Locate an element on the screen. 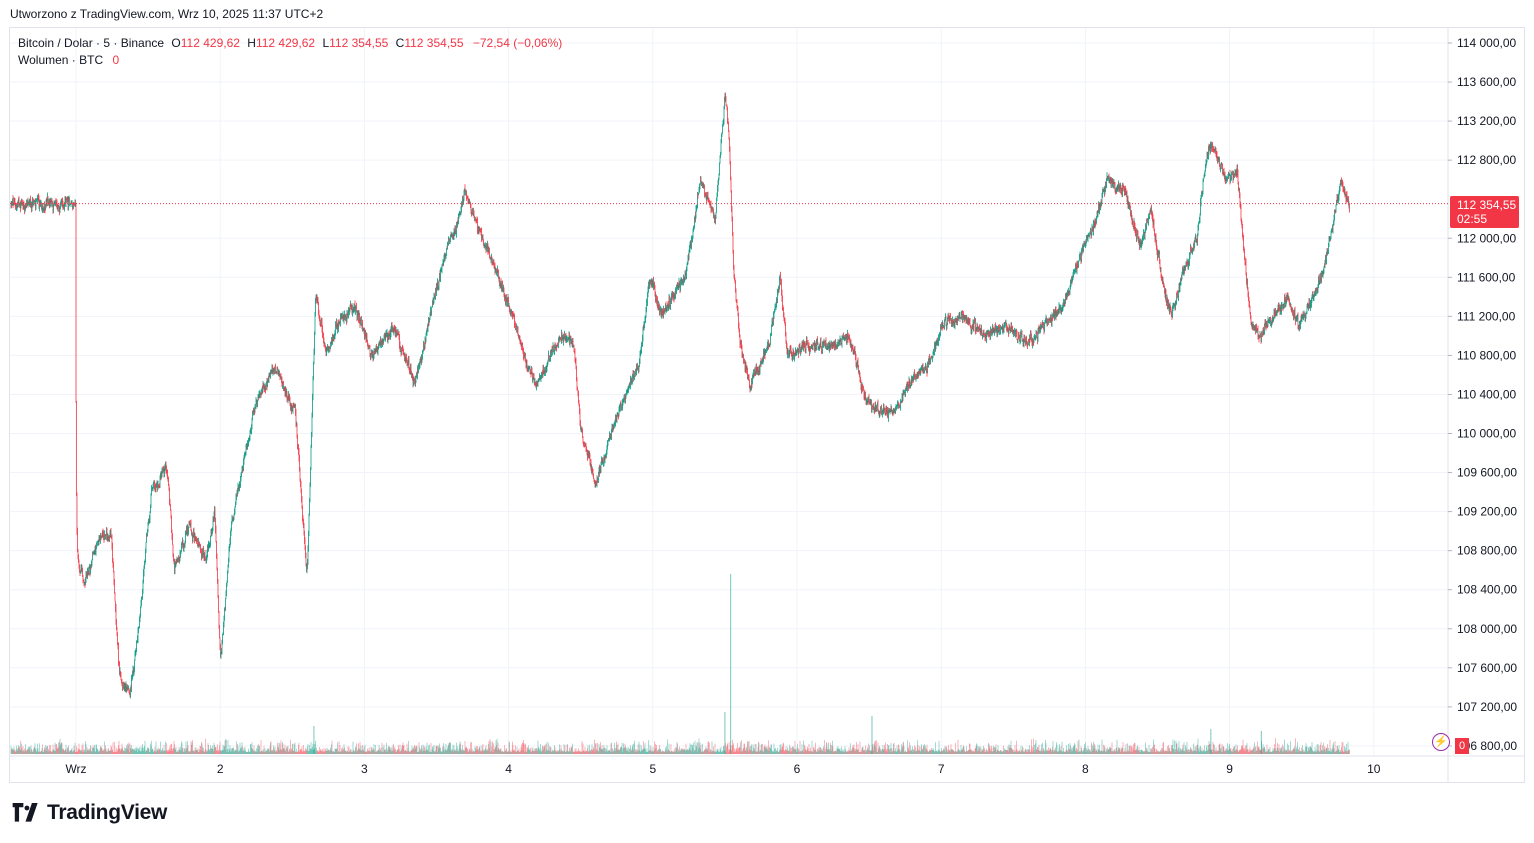 Image resolution: width=1534 pixels, height=843 pixels. price-tick-label: 110 800,00 is located at coordinates (1486, 355).